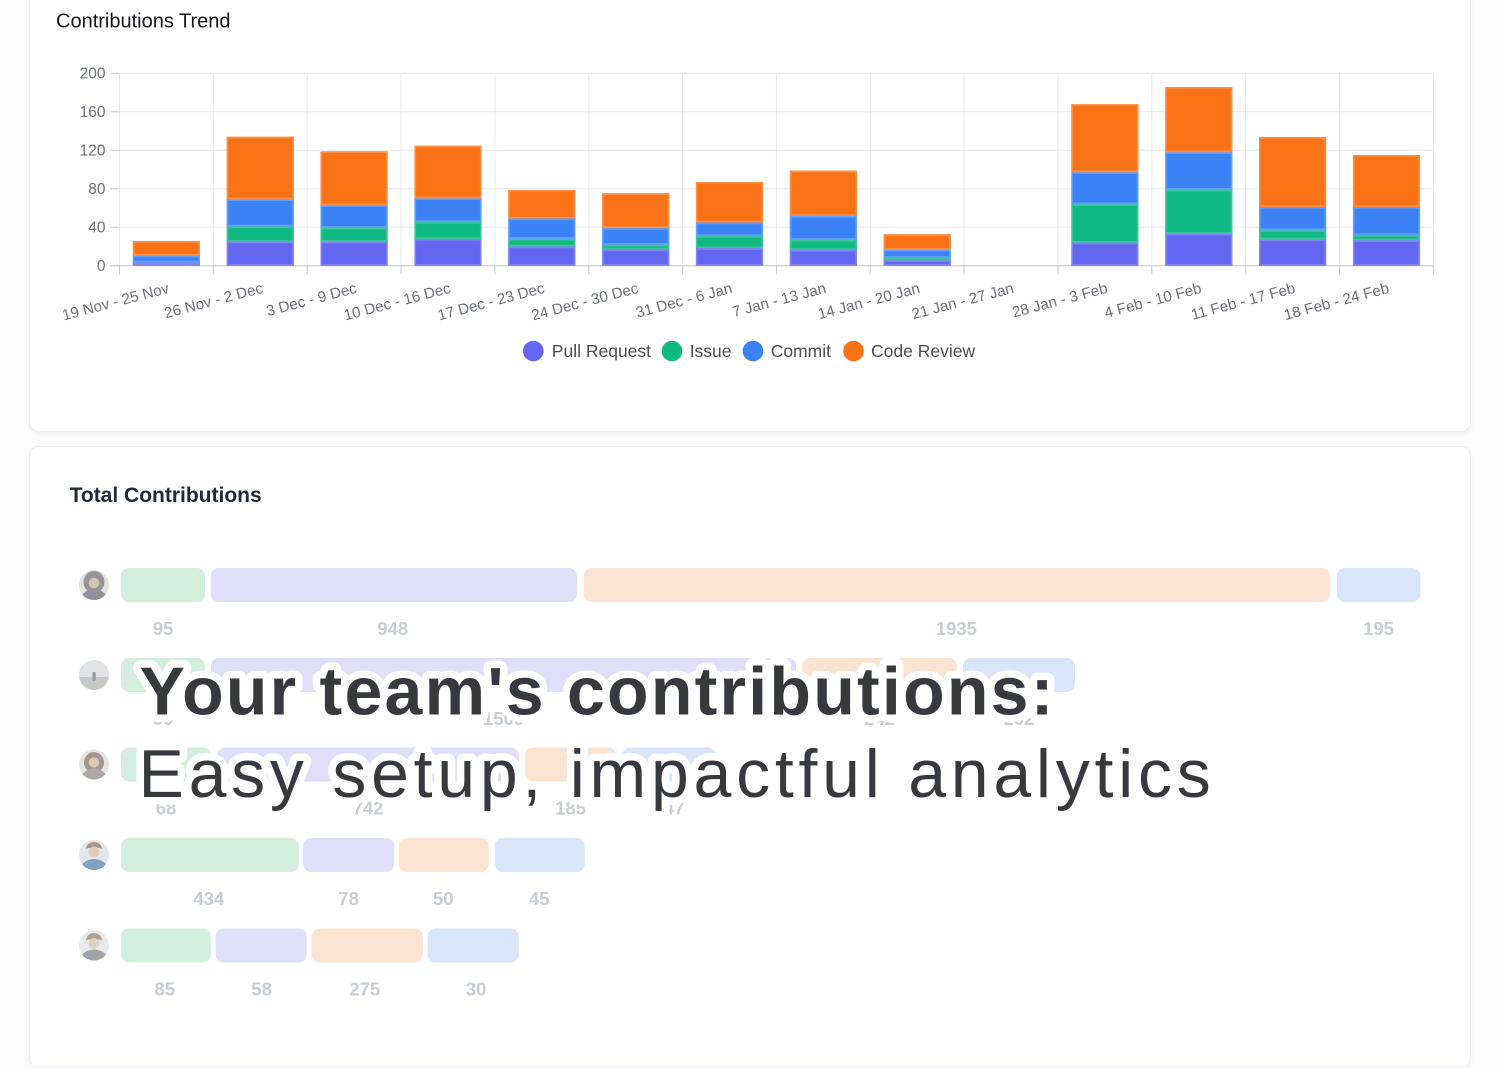 The width and height of the screenshot is (1500, 1068). Describe the element at coordinates (1378, 628) in the screenshot. I see `svg-text: 195` at that location.